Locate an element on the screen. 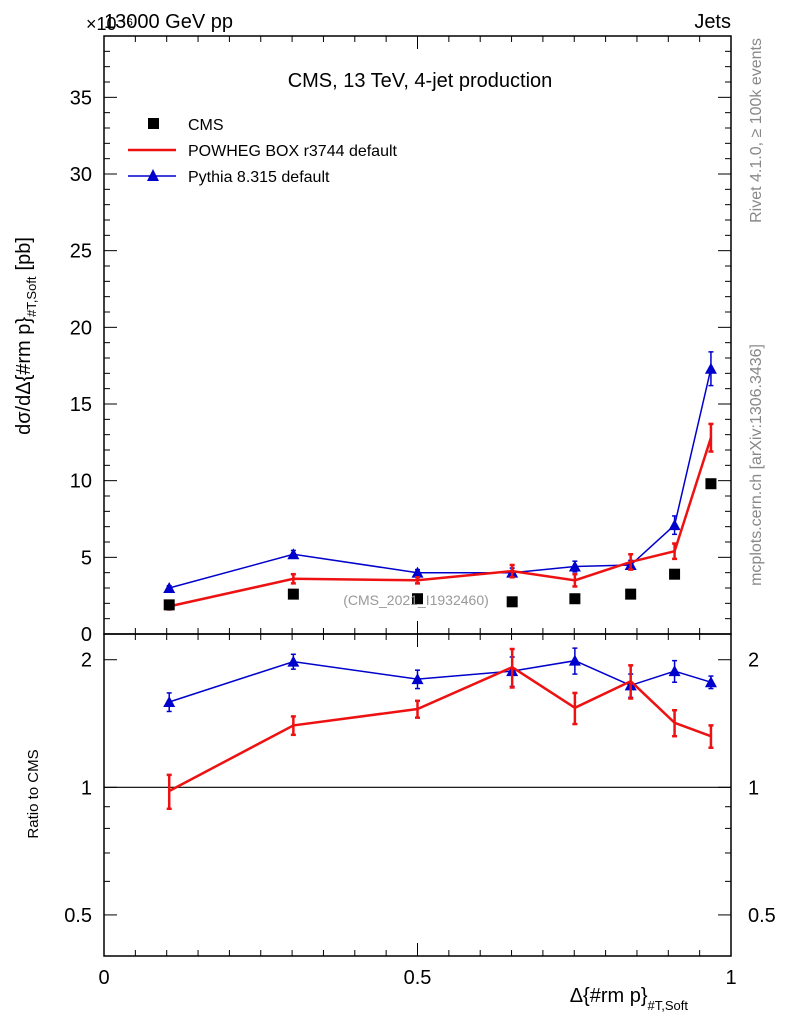  ratio-ytick-label: 1 is located at coordinates (86, 788).